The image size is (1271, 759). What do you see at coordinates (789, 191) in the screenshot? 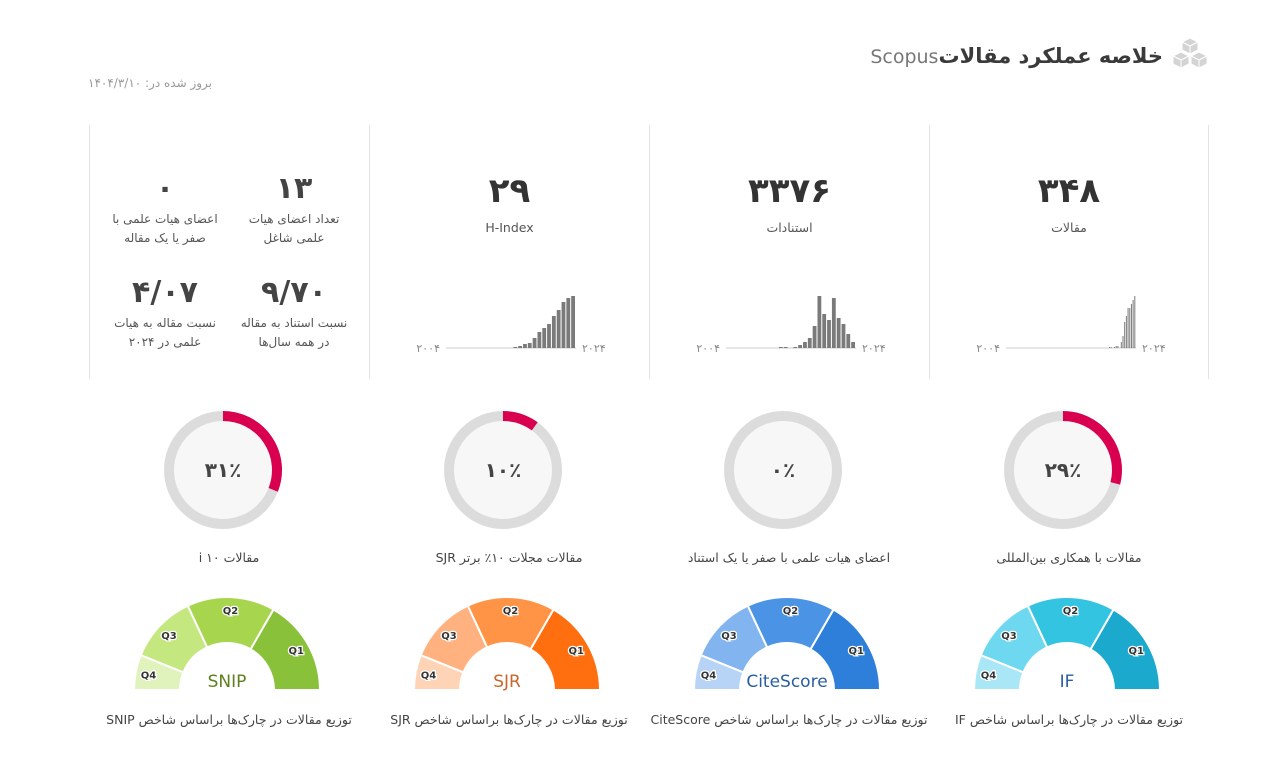
I see `citations-value: ۳۳۷۶` at bounding box center [789, 191].